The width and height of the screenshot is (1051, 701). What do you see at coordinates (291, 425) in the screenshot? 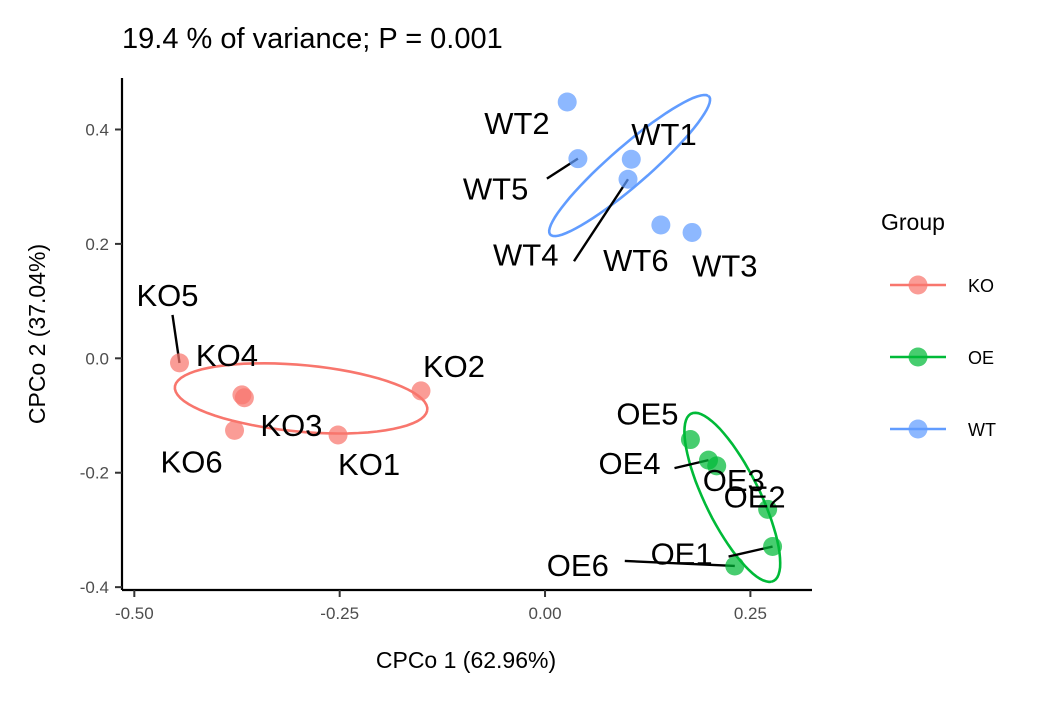
I see `label-ko3: KO3` at bounding box center [291, 425].